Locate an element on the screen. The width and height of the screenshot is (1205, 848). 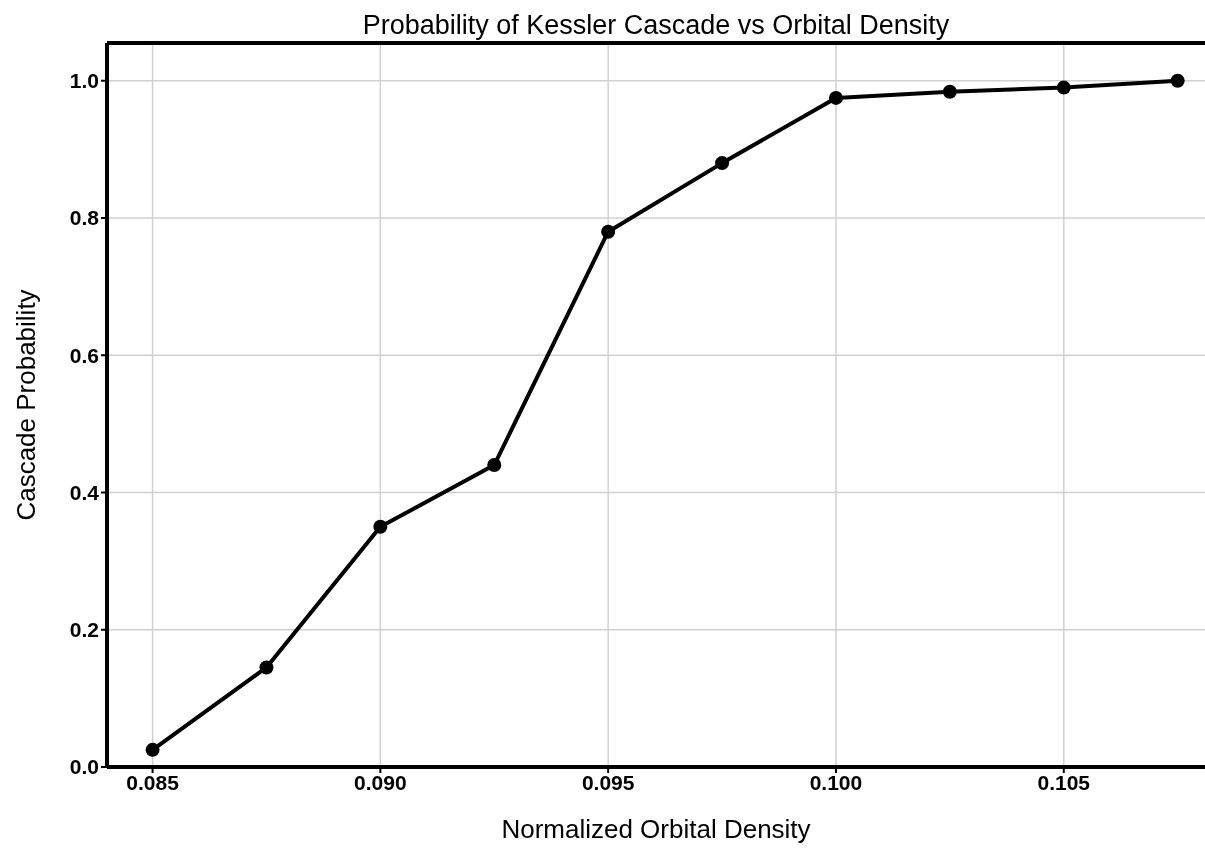
x-tick-label: 0.085 is located at coordinates (153, 782).